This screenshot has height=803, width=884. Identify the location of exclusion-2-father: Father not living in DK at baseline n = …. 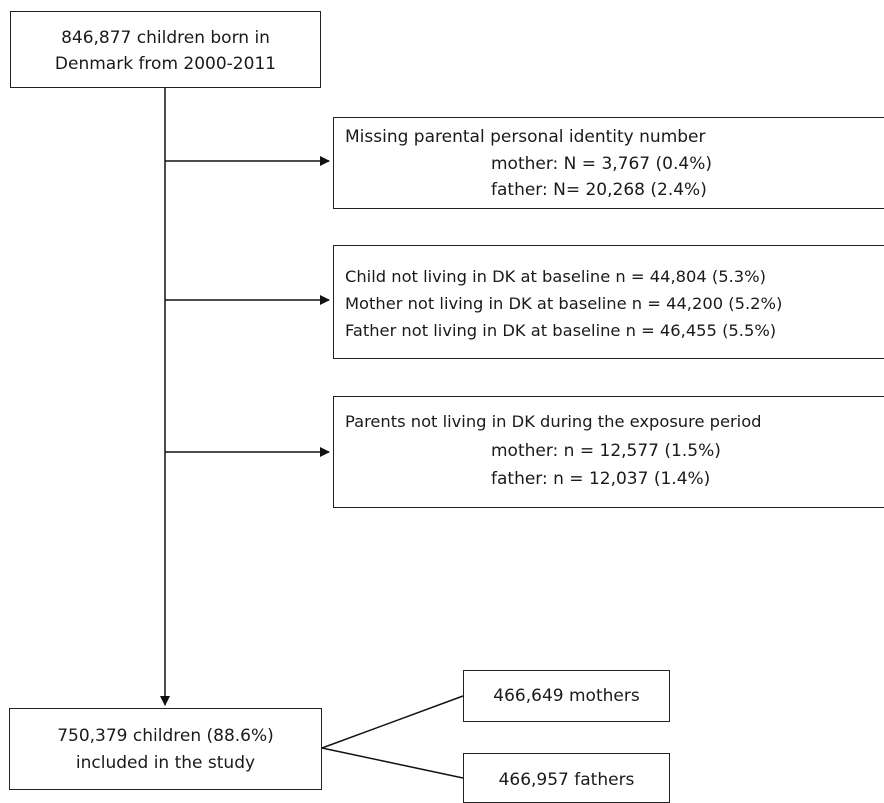
(561, 330).